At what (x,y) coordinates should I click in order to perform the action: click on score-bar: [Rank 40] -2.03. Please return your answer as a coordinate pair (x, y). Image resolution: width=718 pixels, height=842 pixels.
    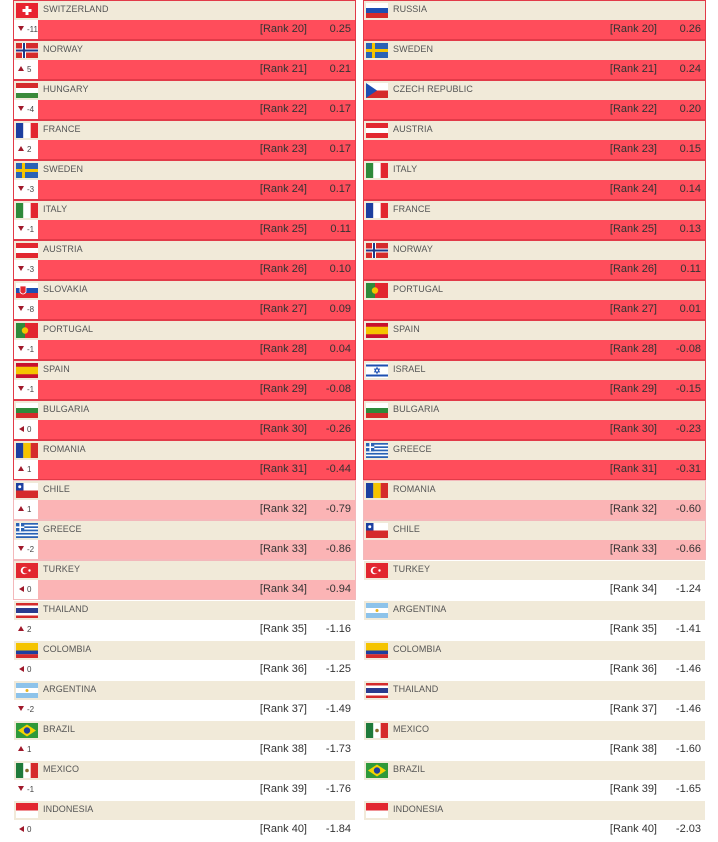
    Looking at the image, I should click on (534, 829).